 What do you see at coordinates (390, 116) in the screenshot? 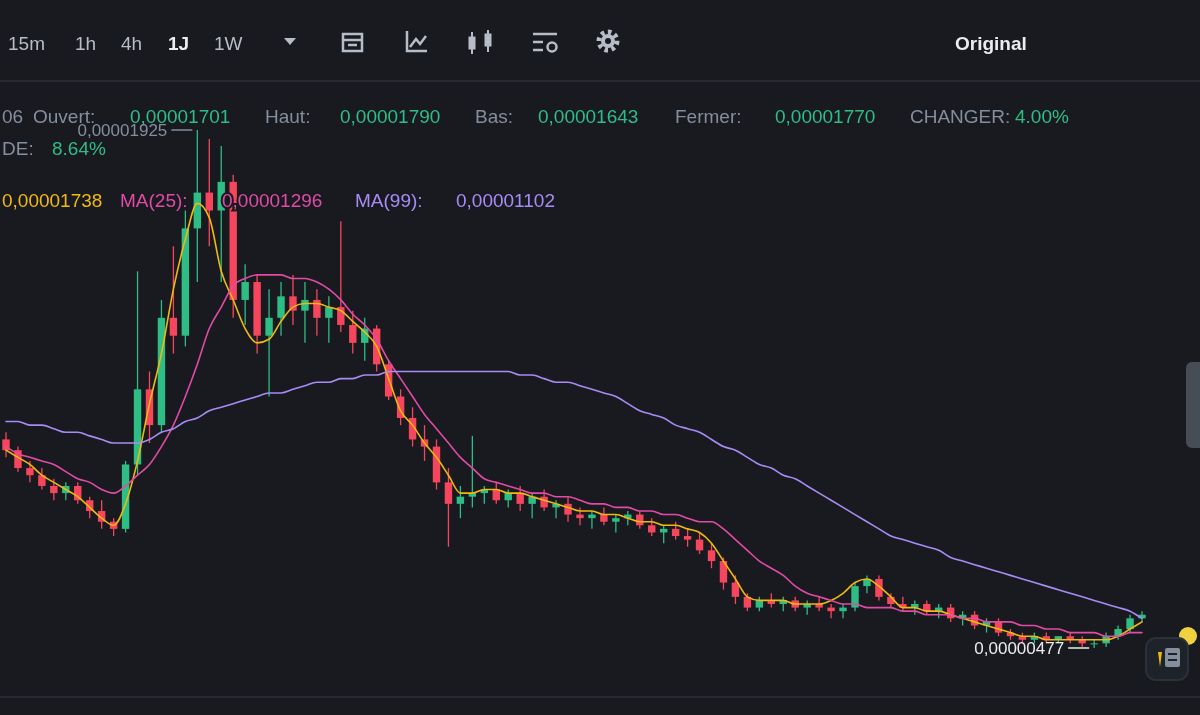
I see `text: 0,00001790` at bounding box center [390, 116].